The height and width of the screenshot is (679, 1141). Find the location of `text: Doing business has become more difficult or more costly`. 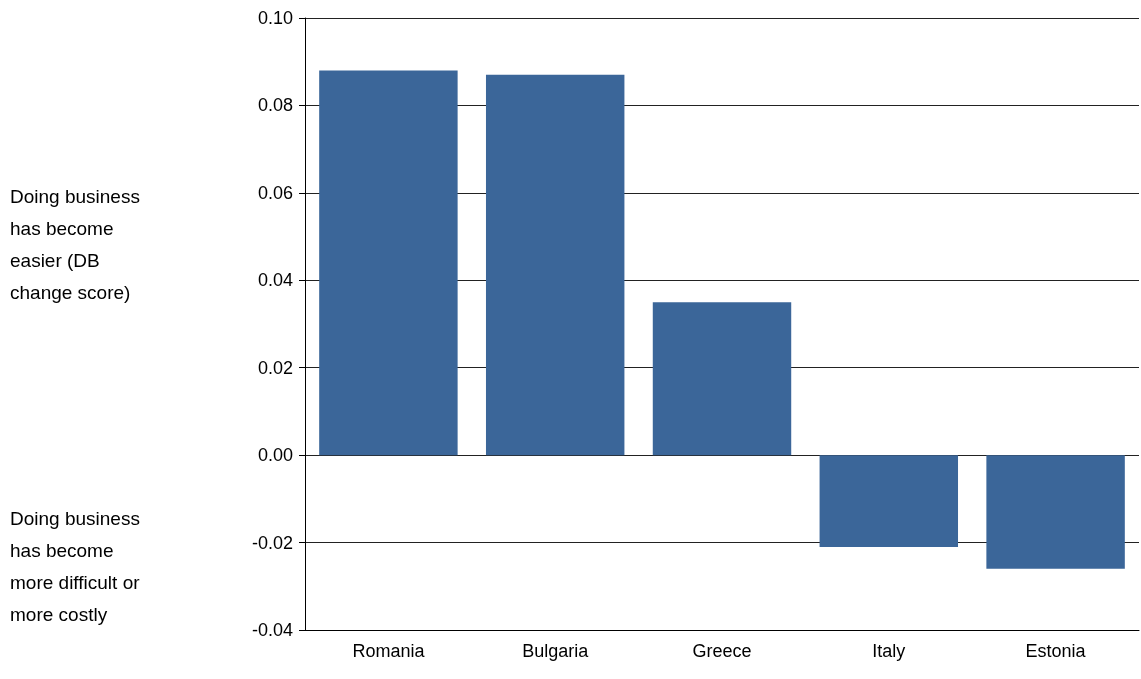

text: Doing business has become more difficult or more costly is located at coordinates (78, 566).